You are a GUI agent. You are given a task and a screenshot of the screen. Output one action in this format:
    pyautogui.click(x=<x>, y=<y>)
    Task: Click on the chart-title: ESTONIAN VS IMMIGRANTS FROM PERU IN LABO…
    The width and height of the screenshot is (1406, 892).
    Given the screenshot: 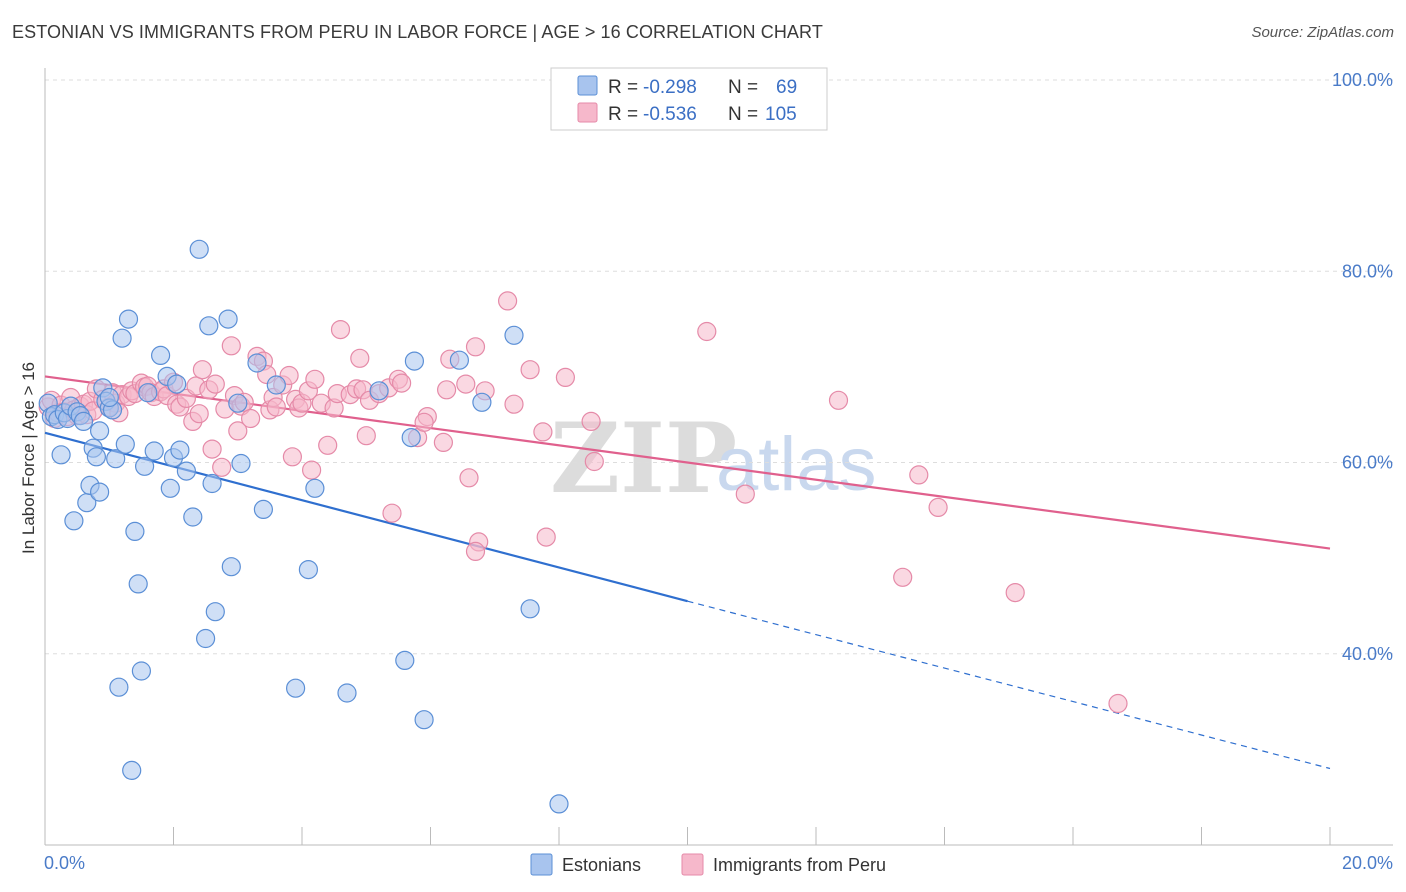 What is the action you would take?
    pyautogui.click(x=417, y=32)
    